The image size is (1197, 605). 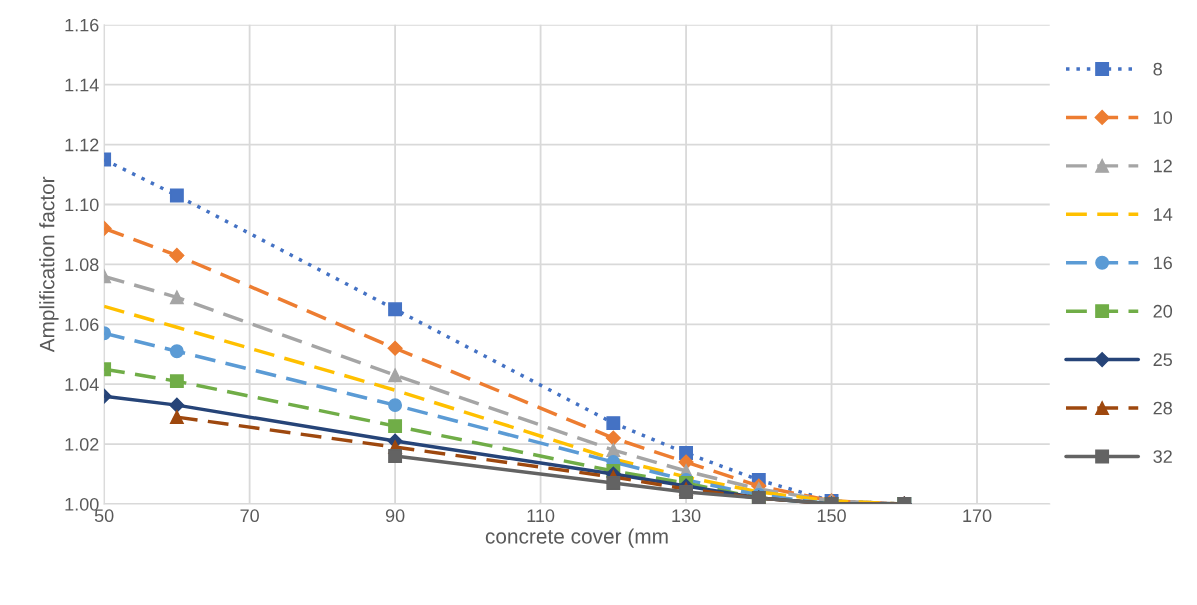 What do you see at coordinates (576, 538) in the screenshot?
I see `x-axis-title: concrete cover (mm` at bounding box center [576, 538].